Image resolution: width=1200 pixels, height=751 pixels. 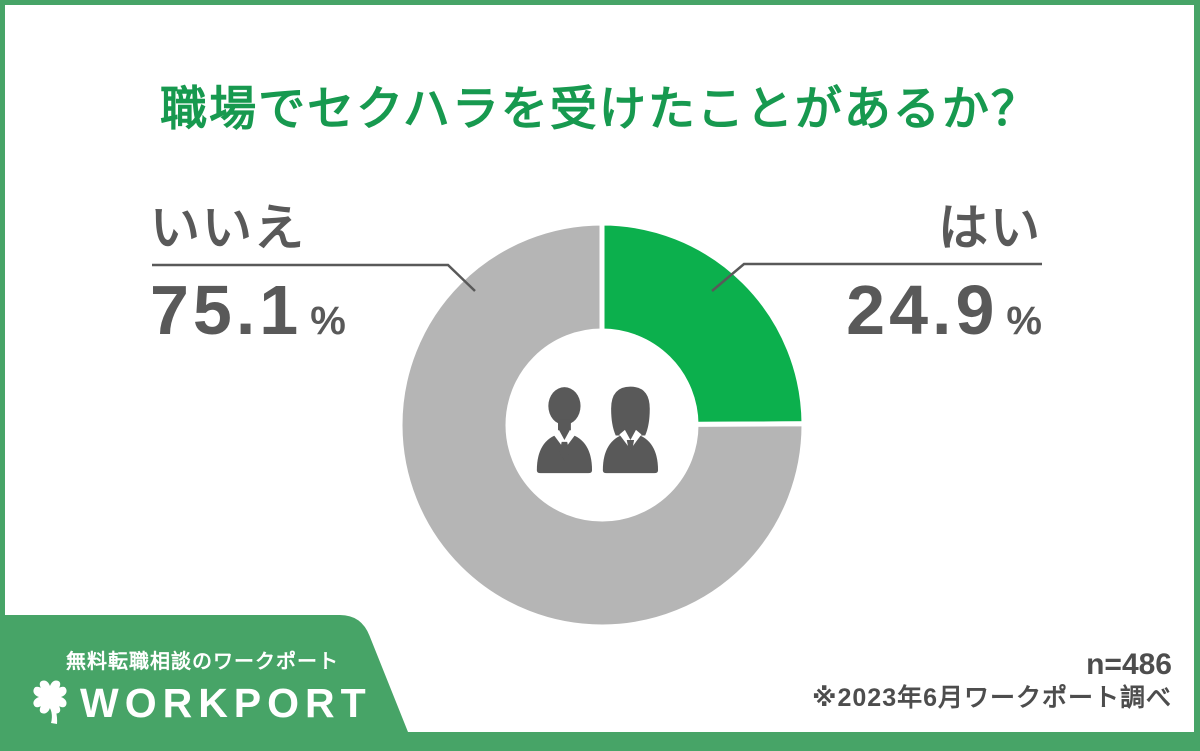 What do you see at coordinates (564, 430) in the screenshot?
I see `male-person-icon` at bounding box center [564, 430].